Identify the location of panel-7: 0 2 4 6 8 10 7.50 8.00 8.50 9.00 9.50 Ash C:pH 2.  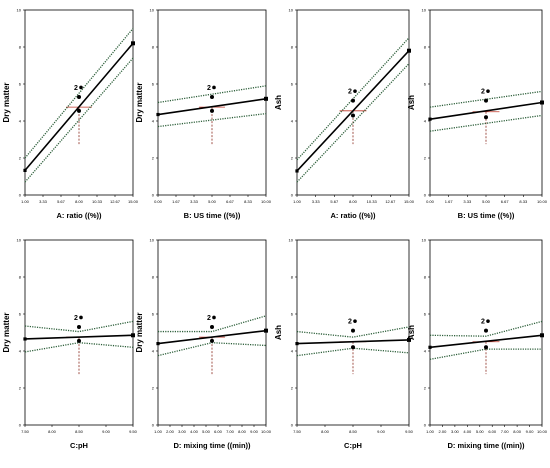
(344, 344).